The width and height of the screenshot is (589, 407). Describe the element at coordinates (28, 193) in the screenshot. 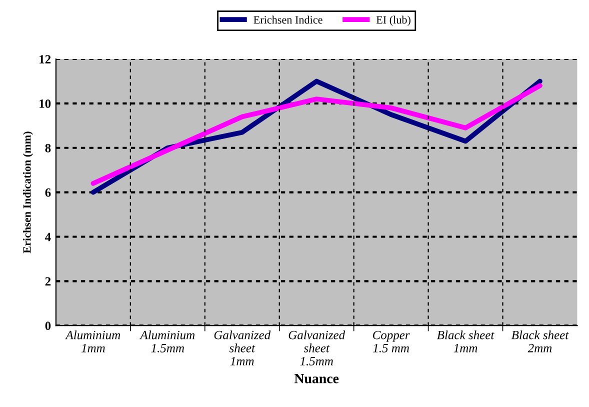

I see `y-axis-title: Erichsen Indication (mm)` at that location.